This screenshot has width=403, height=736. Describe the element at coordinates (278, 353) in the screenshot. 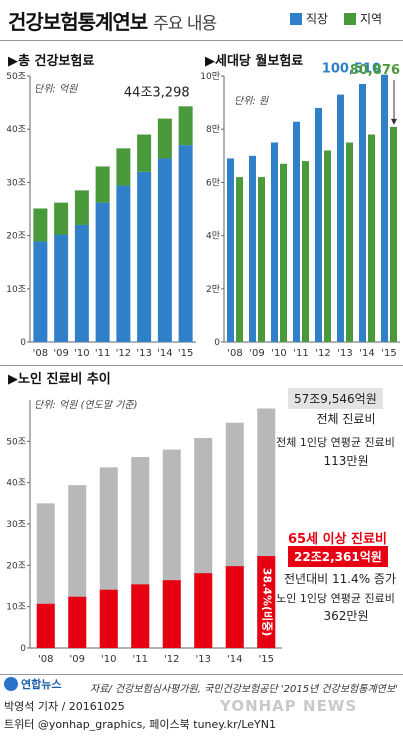

I see `chart2-x-tick-label: '10` at that location.